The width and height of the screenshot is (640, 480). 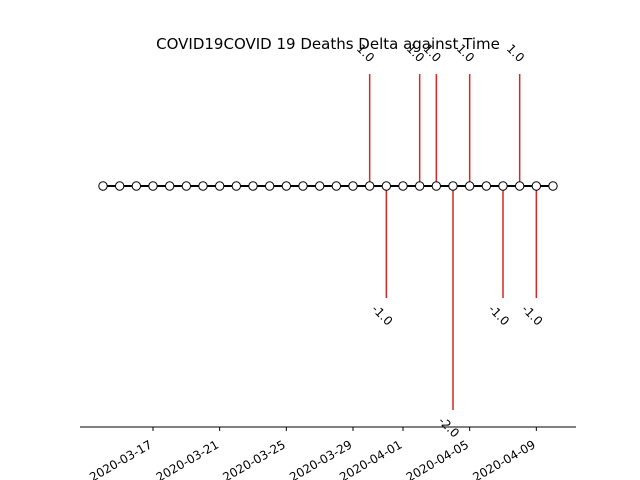 I want to click on x-tick-label: 2020-03-17, so click(x=120, y=458).